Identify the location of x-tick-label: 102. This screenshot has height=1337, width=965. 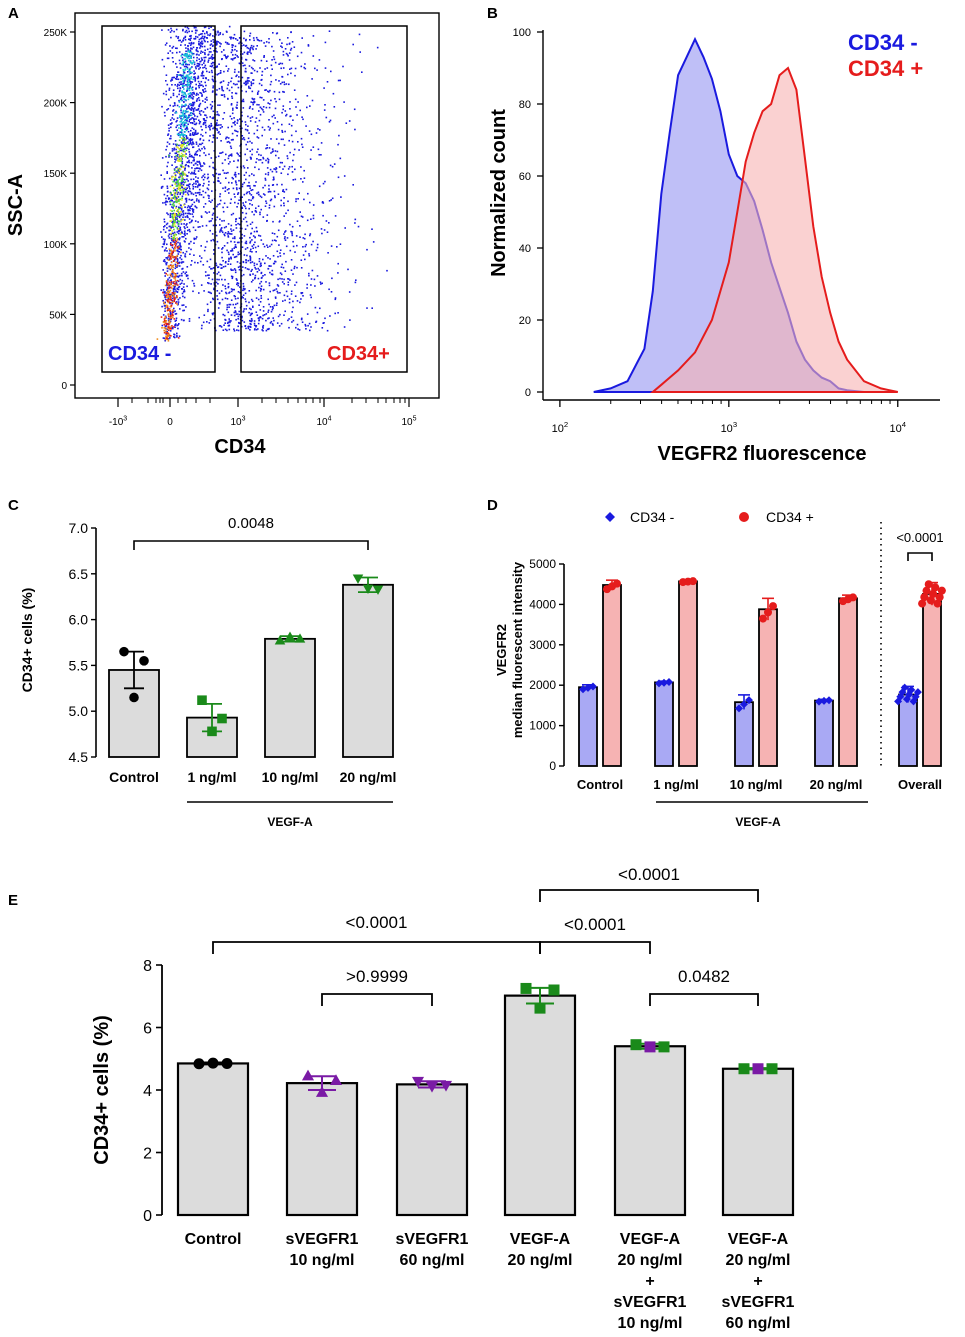
(560, 427).